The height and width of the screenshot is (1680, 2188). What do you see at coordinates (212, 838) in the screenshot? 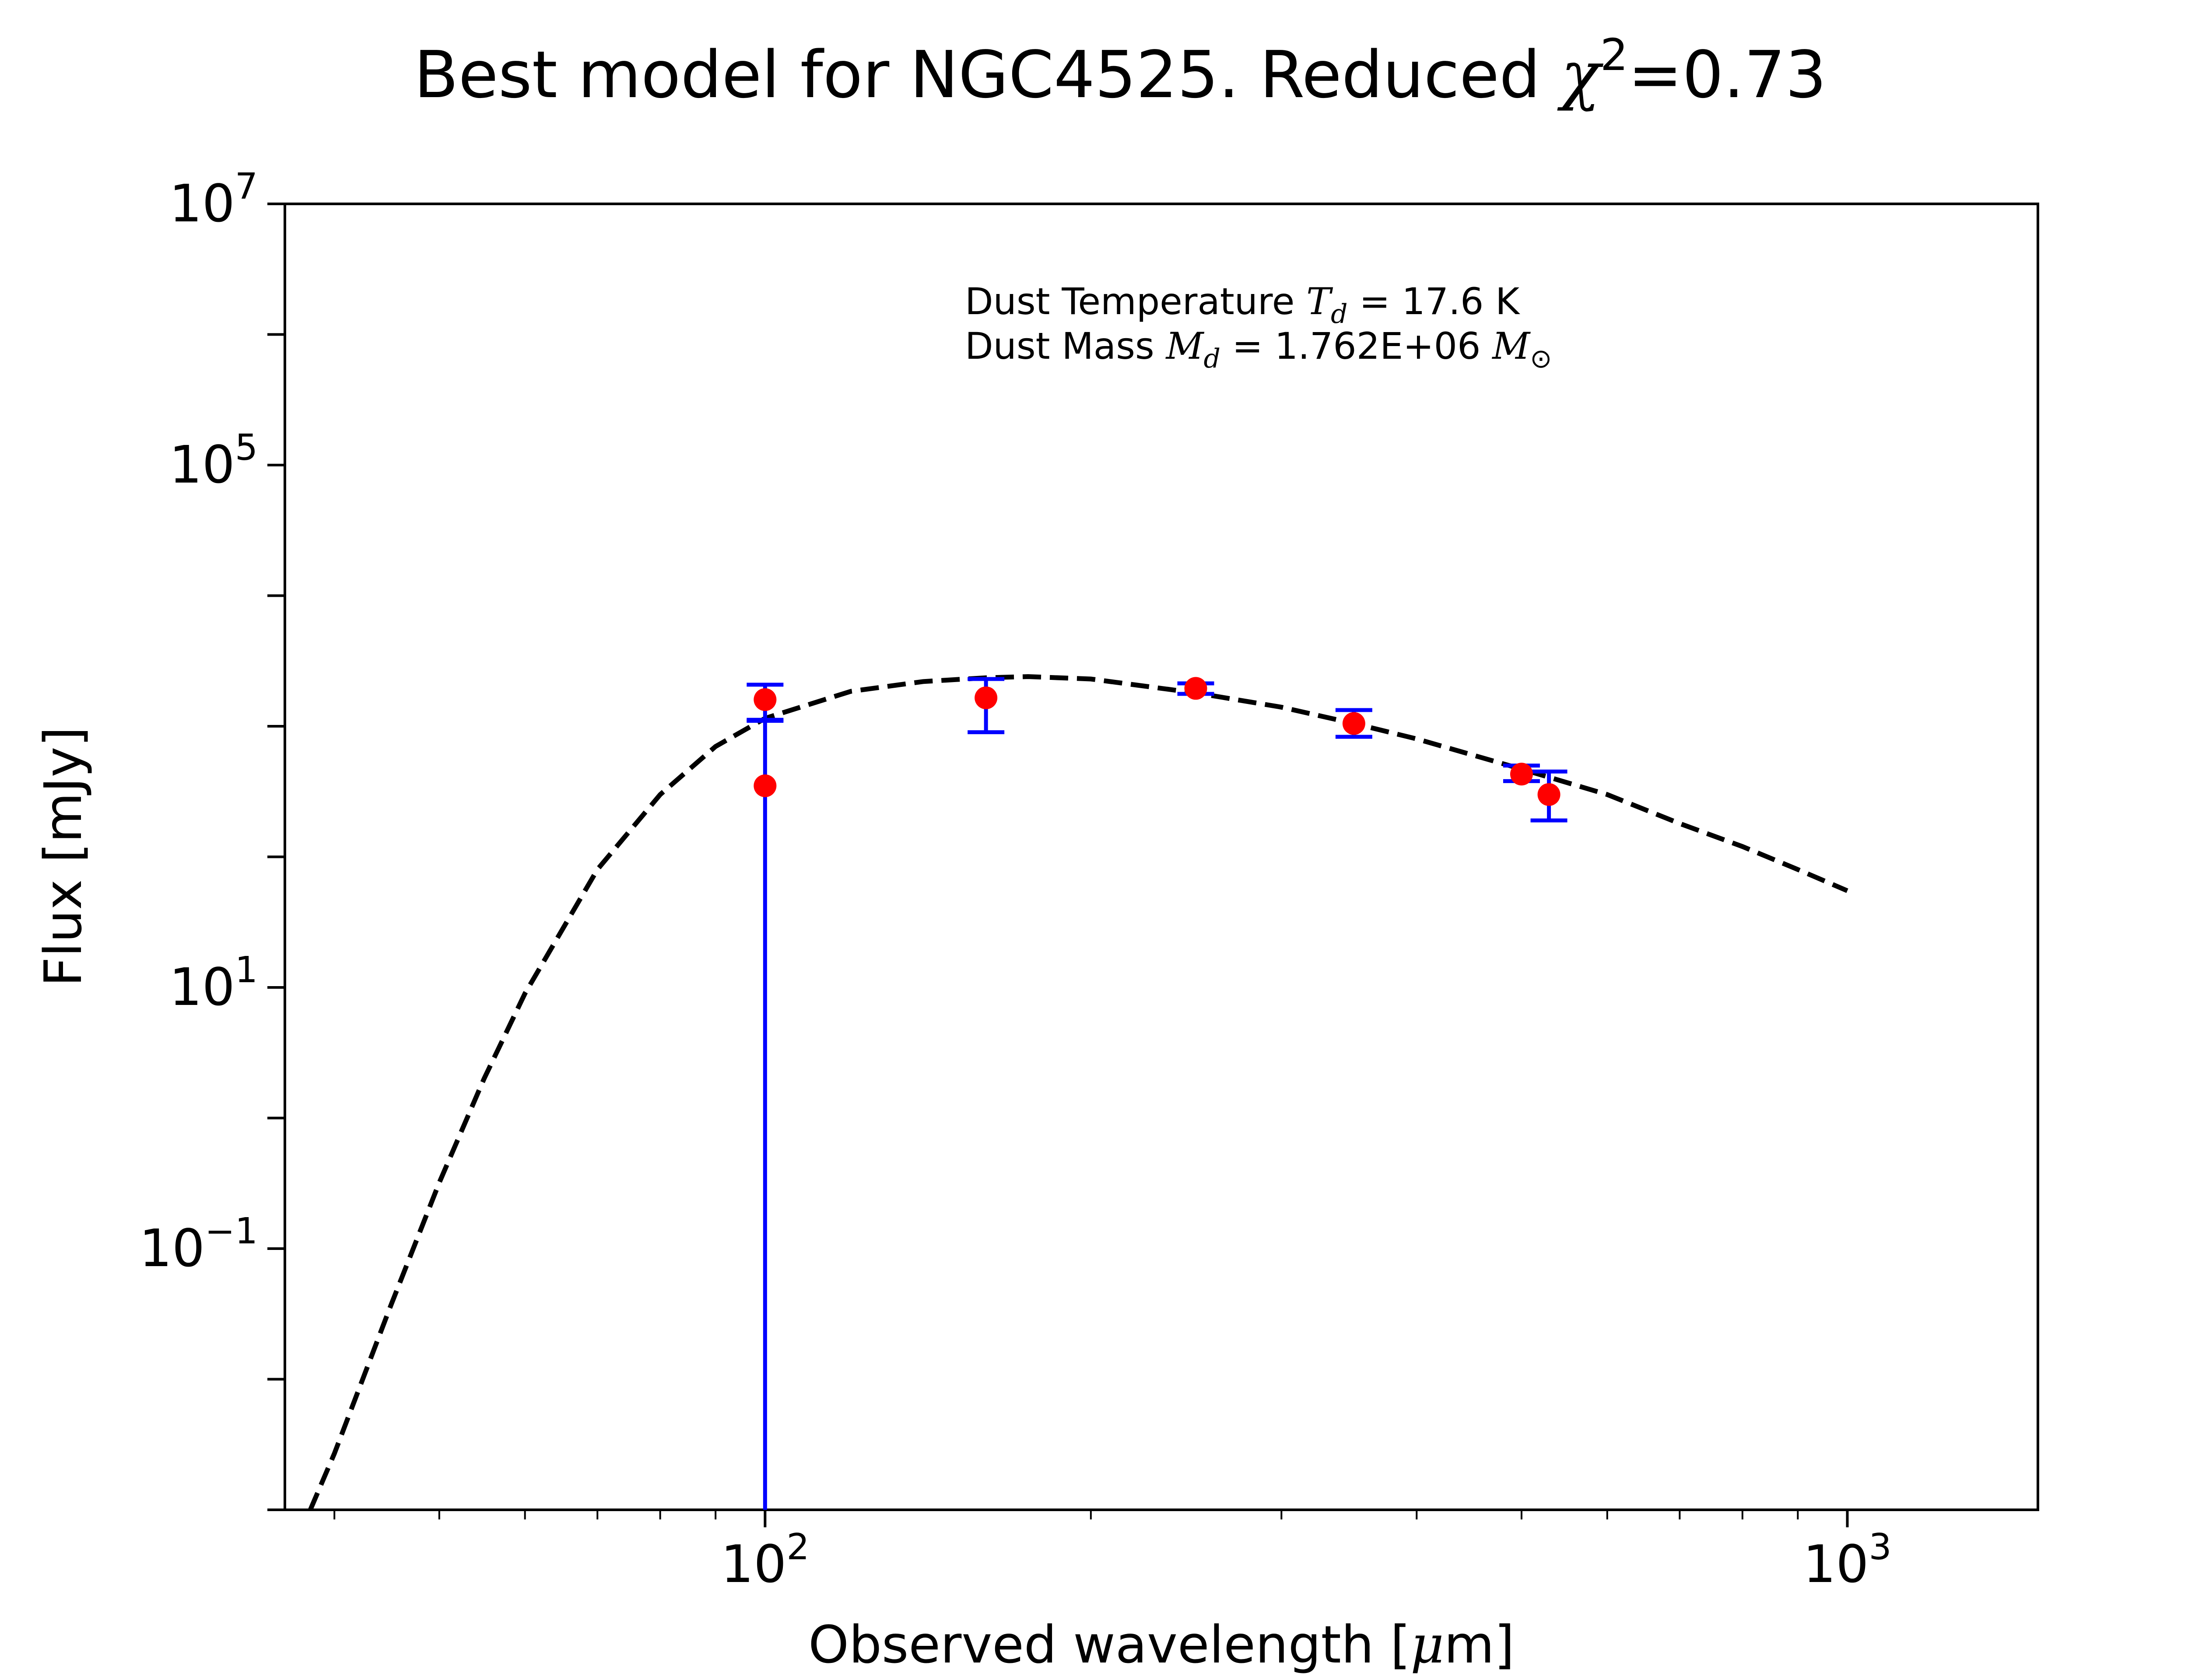
I see `y-axis-ticks: 10⁻¹ 10¹ 10⁵ 10⁷` at bounding box center [212, 838].